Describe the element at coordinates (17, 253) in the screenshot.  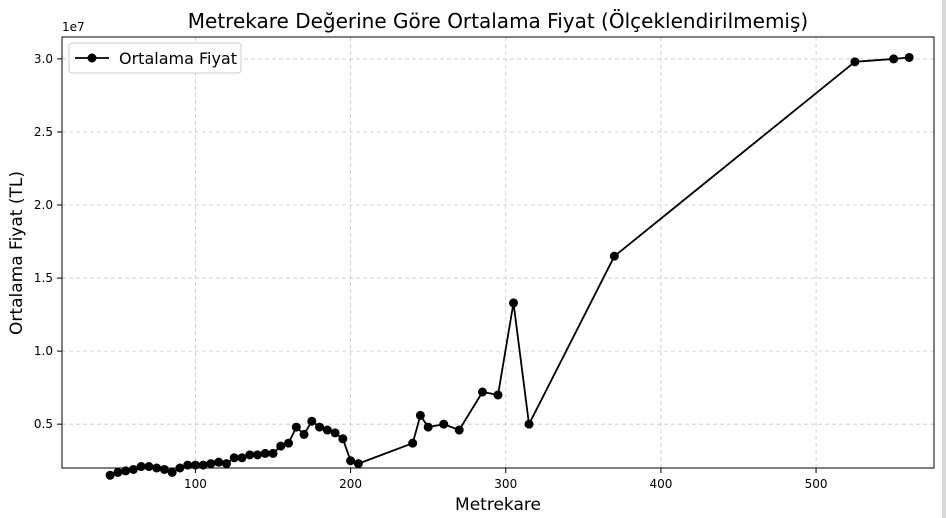
I see `y-axis-label: Ortalama Fiyat (TL)` at that location.